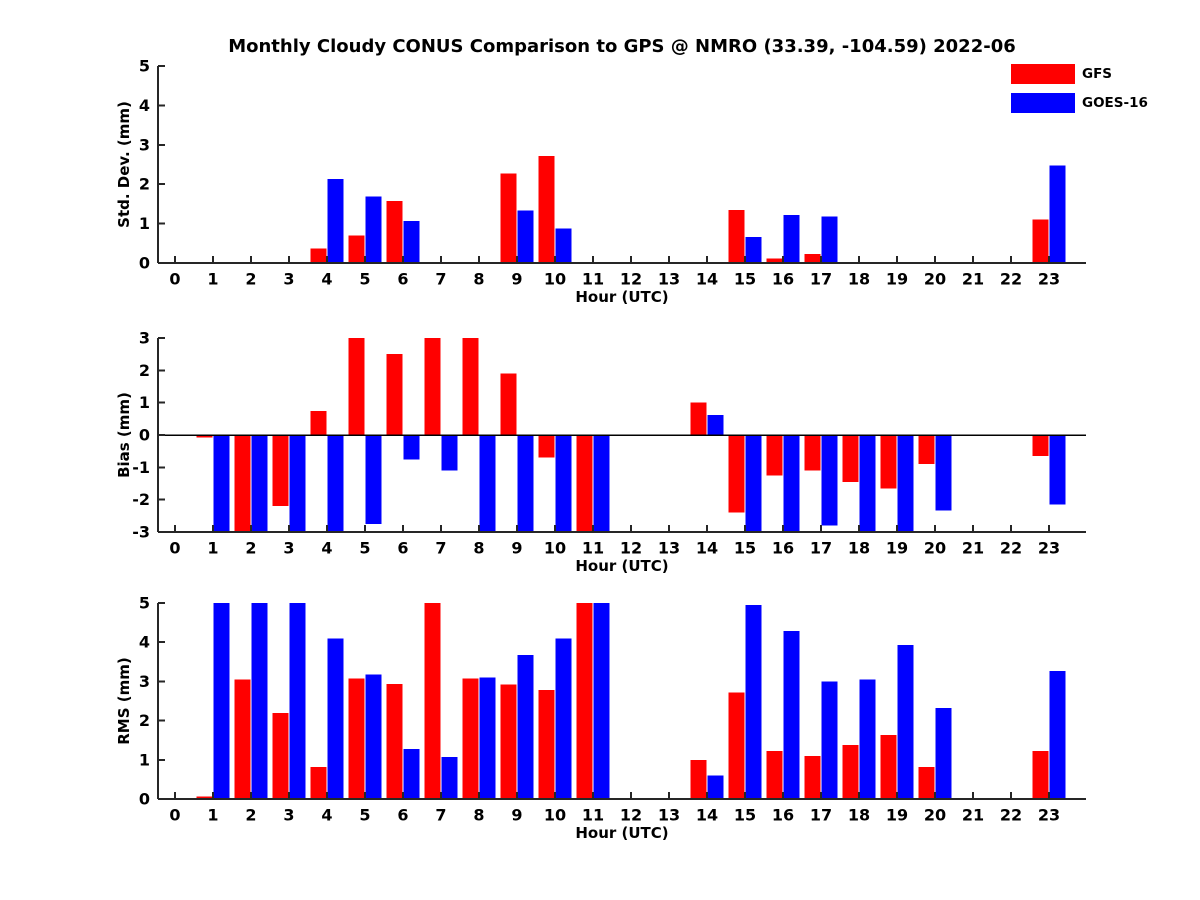 This screenshot has height=900, width=1200. Describe the element at coordinates (563, 483) in the screenshot. I see `panel-bias-bar-goes-16-h10` at that location.